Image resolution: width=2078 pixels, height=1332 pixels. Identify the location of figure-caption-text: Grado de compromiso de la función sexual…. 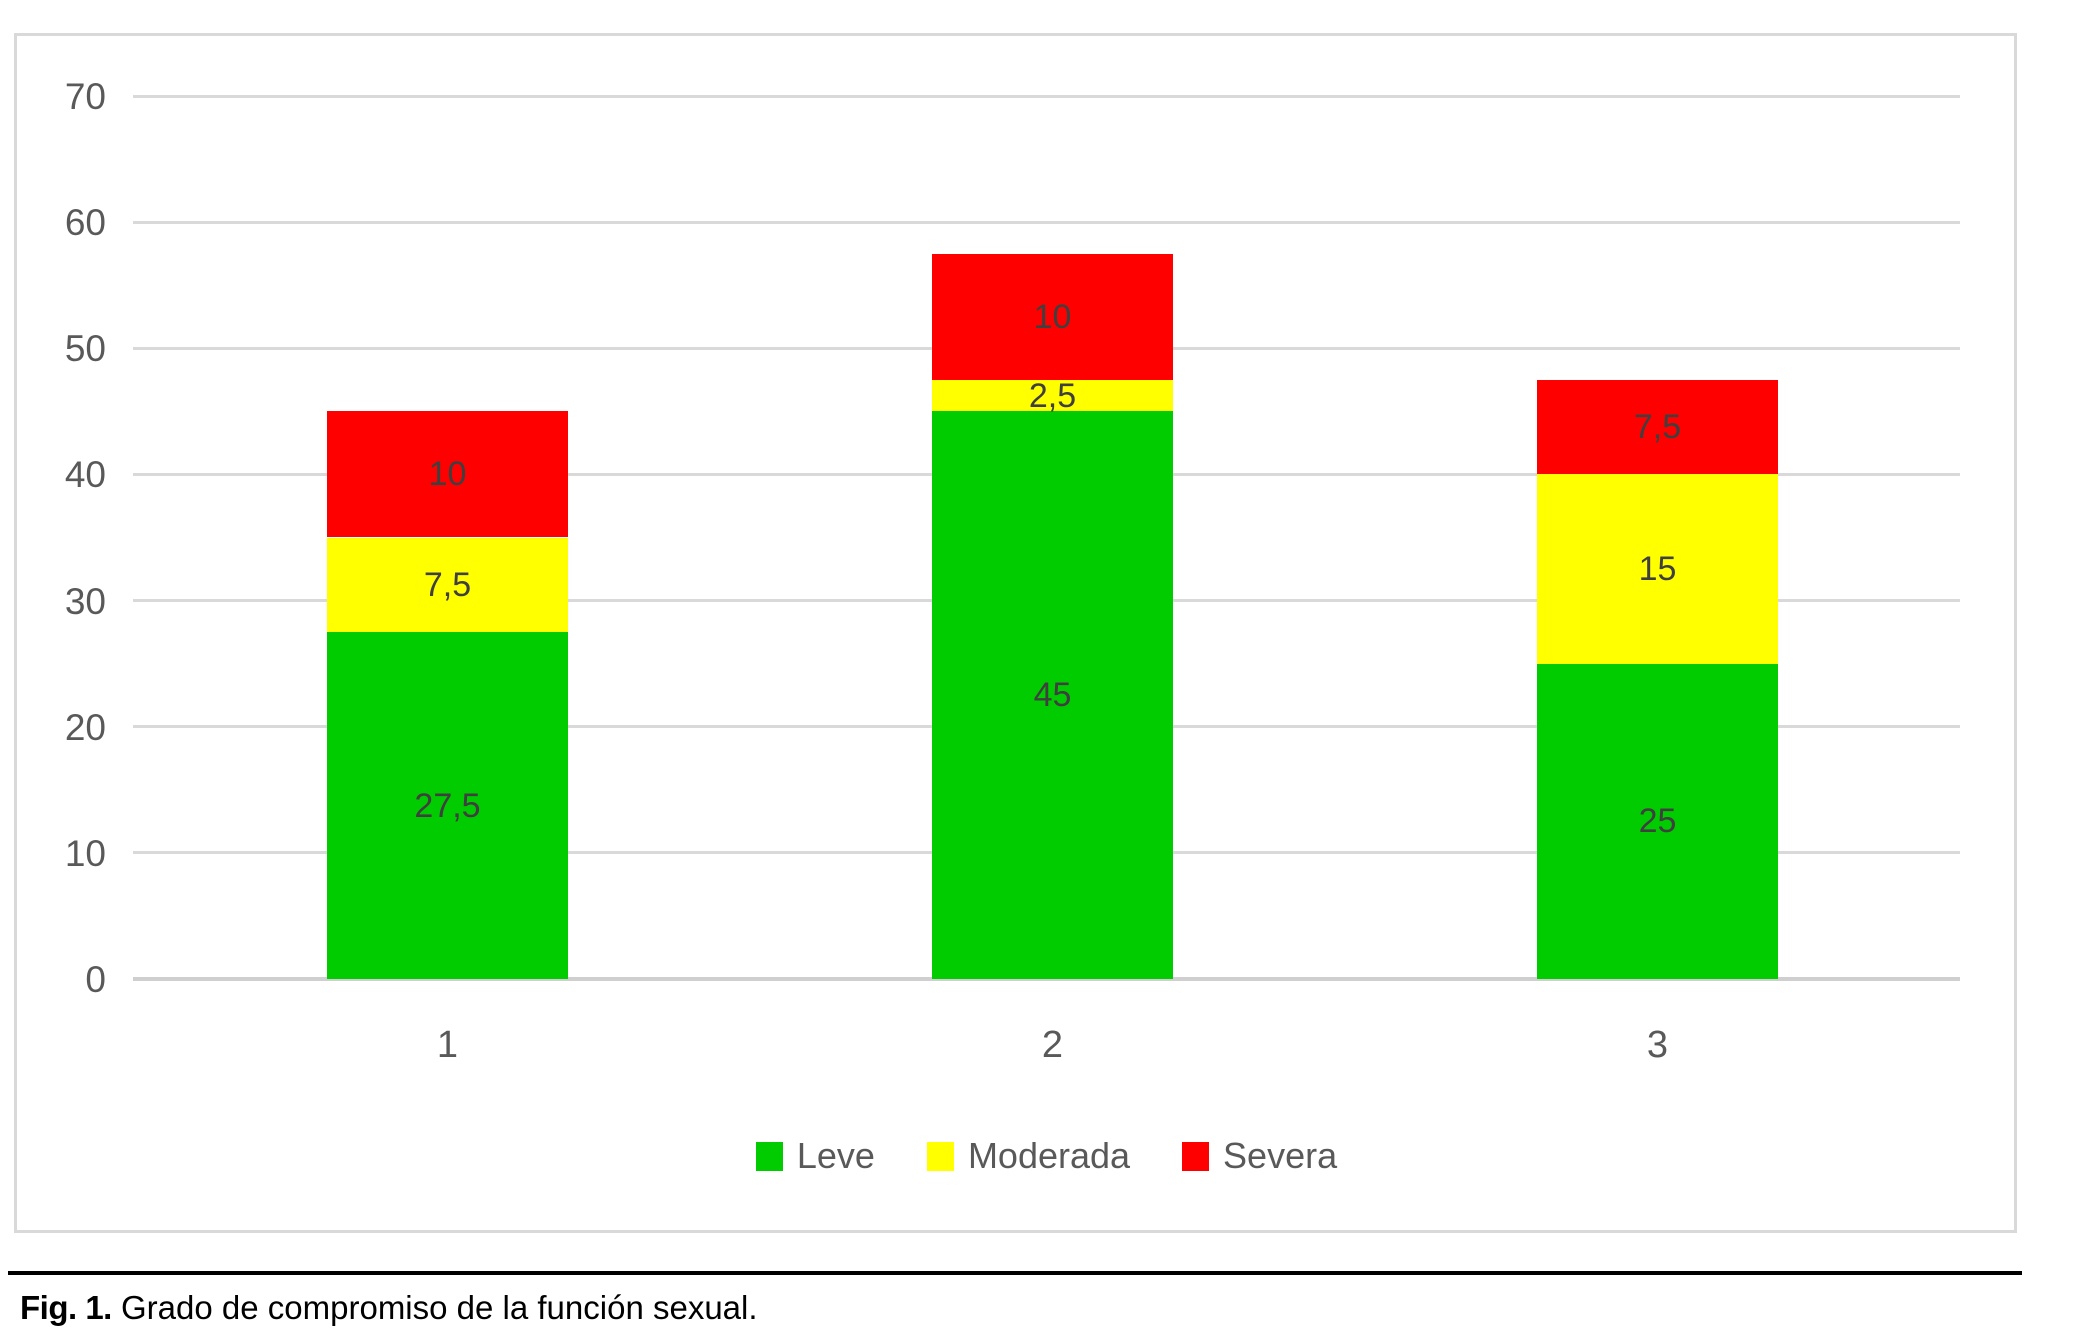
(439, 1307).